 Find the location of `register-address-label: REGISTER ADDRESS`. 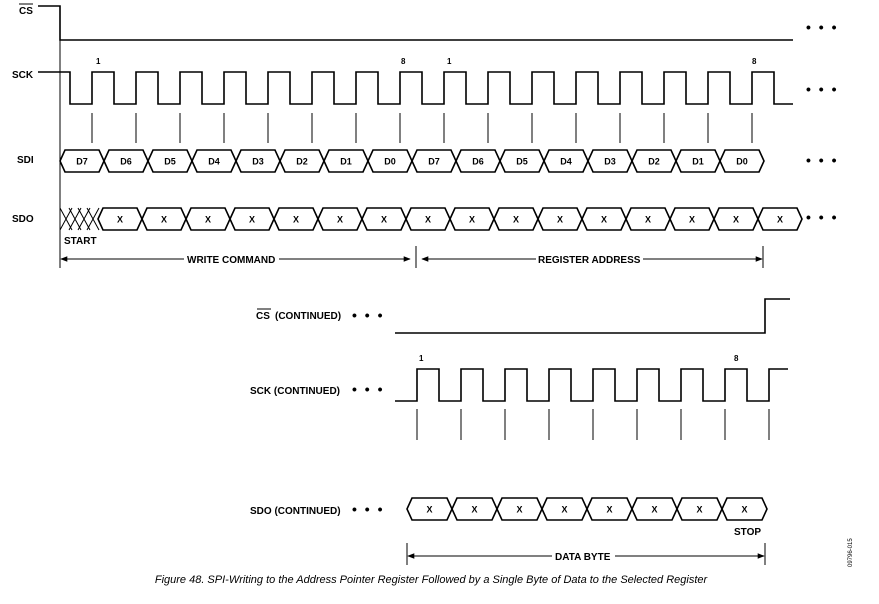

register-address-label: REGISTER ADDRESS is located at coordinates (589, 260).